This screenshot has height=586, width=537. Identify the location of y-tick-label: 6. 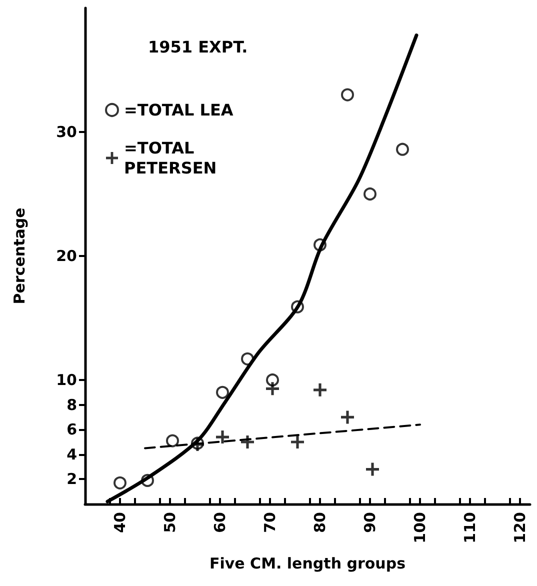
(71, 429).